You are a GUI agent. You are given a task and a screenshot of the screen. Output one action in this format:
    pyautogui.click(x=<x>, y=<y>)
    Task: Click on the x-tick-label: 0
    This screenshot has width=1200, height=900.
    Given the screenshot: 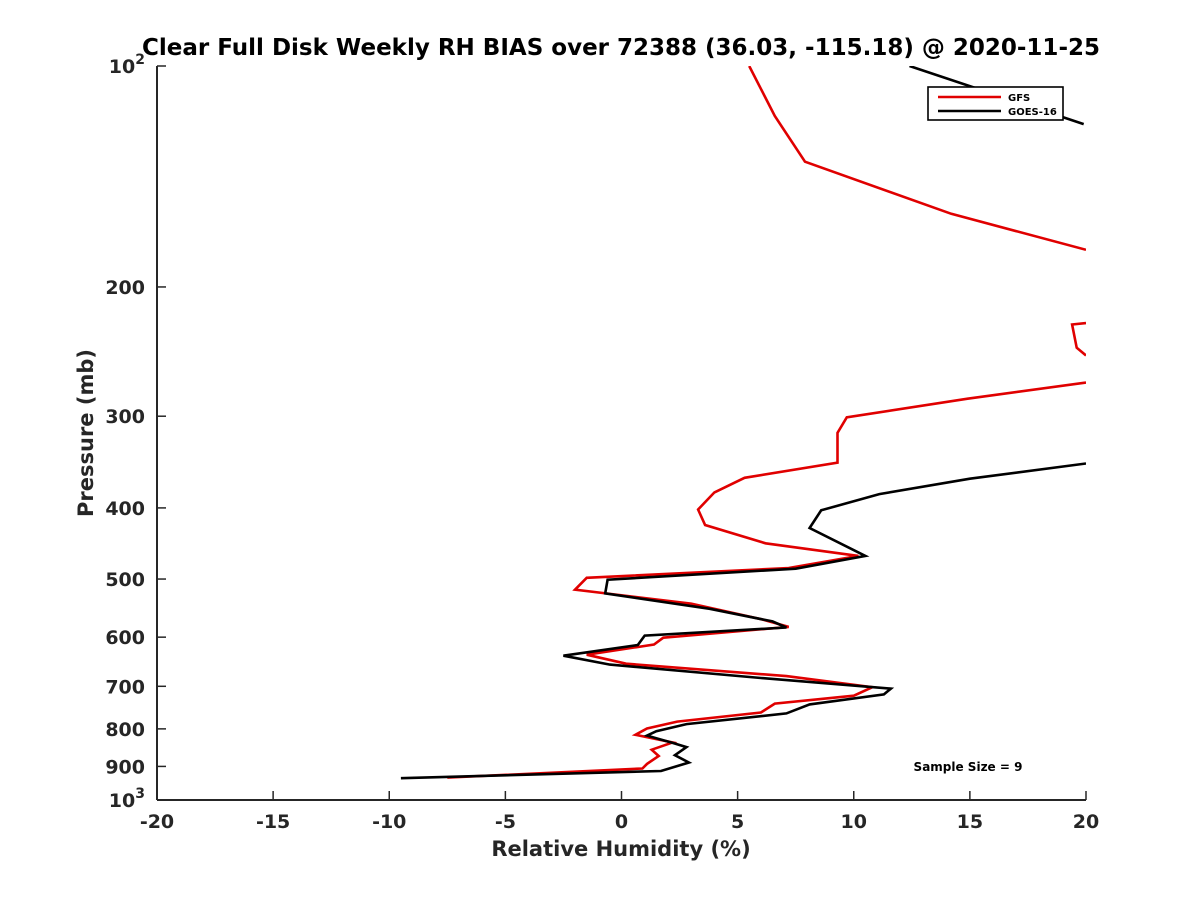 What is the action you would take?
    pyautogui.click(x=621, y=822)
    